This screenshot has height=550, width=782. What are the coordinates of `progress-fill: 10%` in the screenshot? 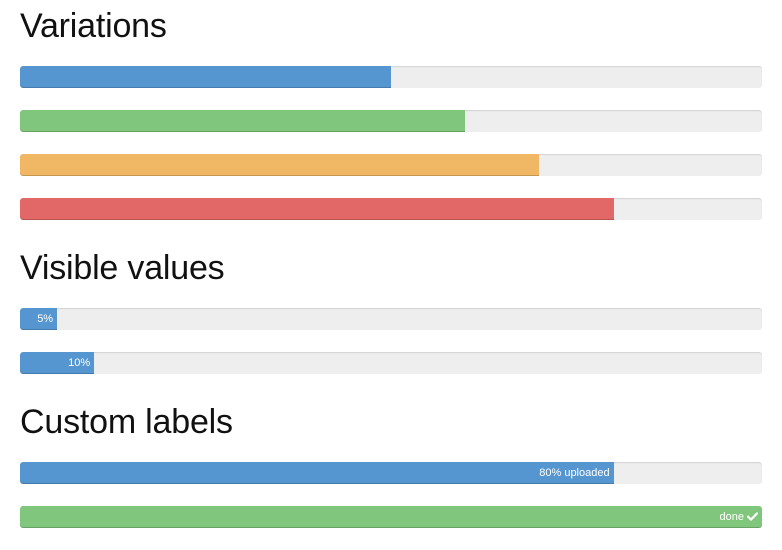 It's located at (57, 363).